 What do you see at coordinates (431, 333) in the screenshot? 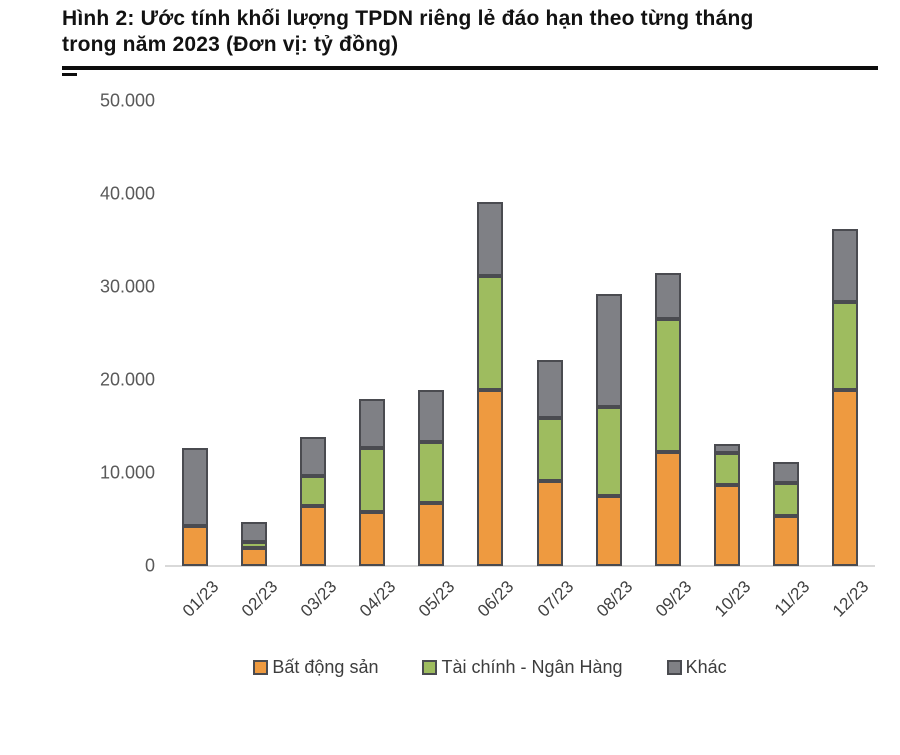
I see `bar-slot-05/23` at bounding box center [431, 333].